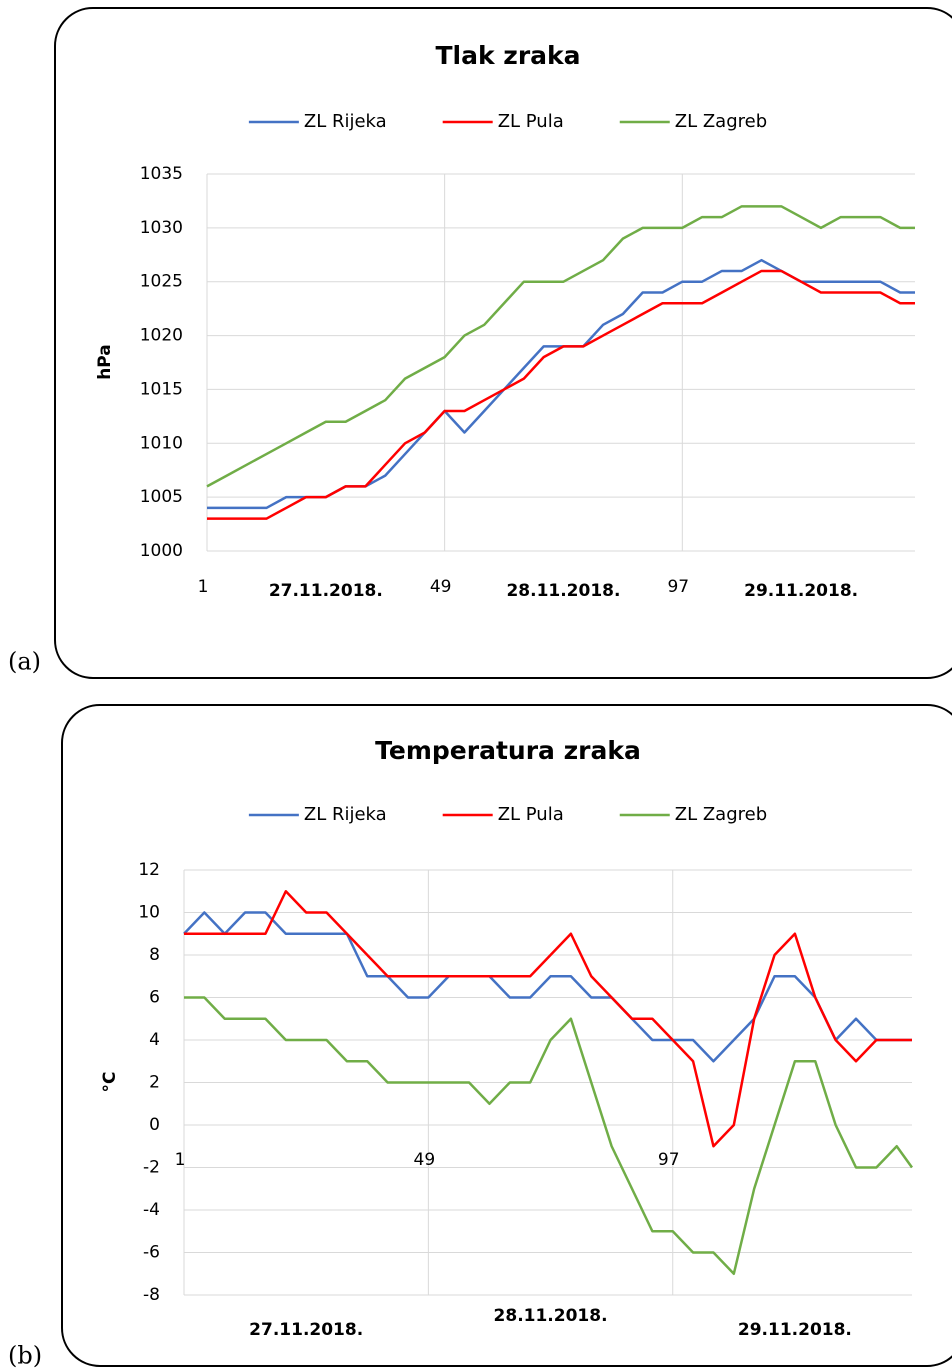 Image resolution: width=952 pixels, height=1371 pixels. Describe the element at coordinates (161, 443) in the screenshot. I see `y-tick-label: 1010` at that location.